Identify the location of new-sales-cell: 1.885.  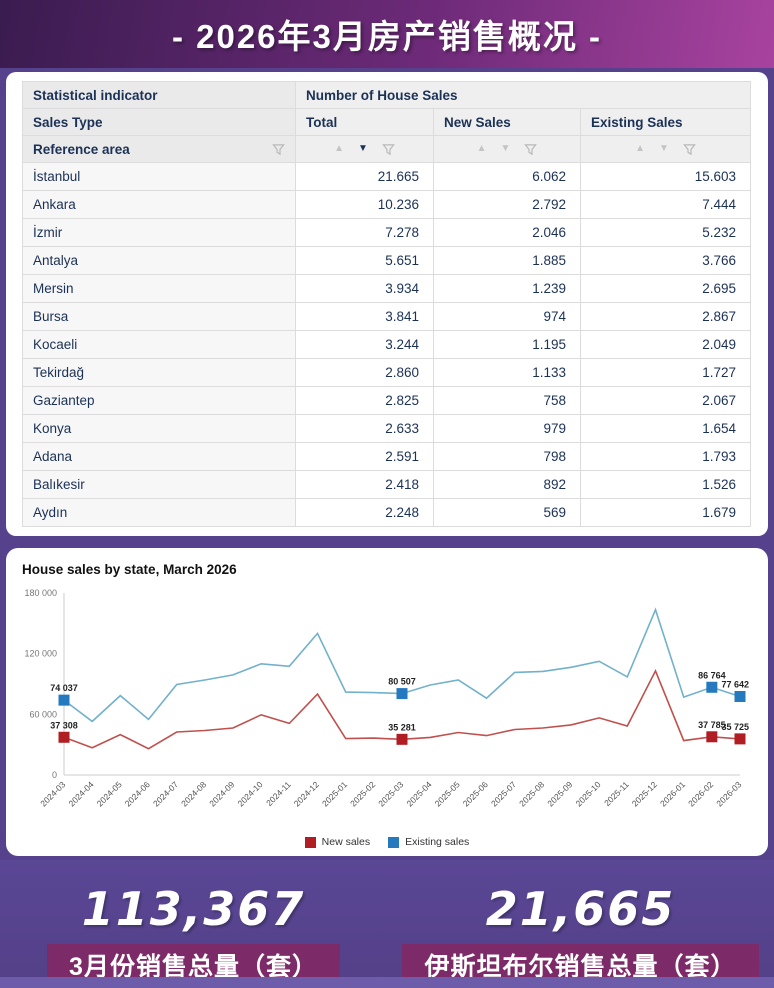
(507, 260).